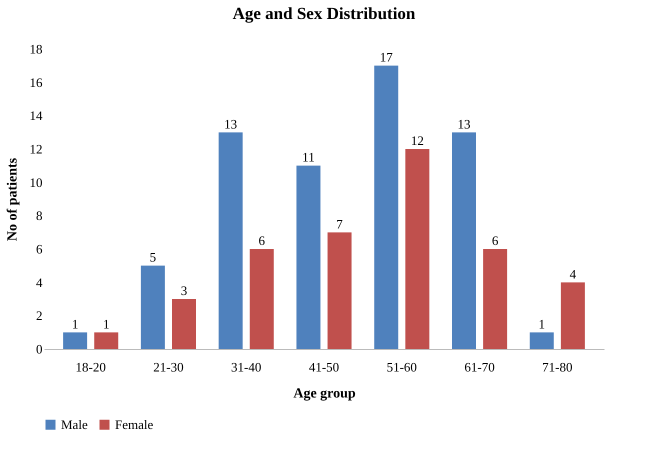 This screenshot has height=468, width=671. Describe the element at coordinates (39, 349) in the screenshot. I see `y-tick-label: 0` at that location.